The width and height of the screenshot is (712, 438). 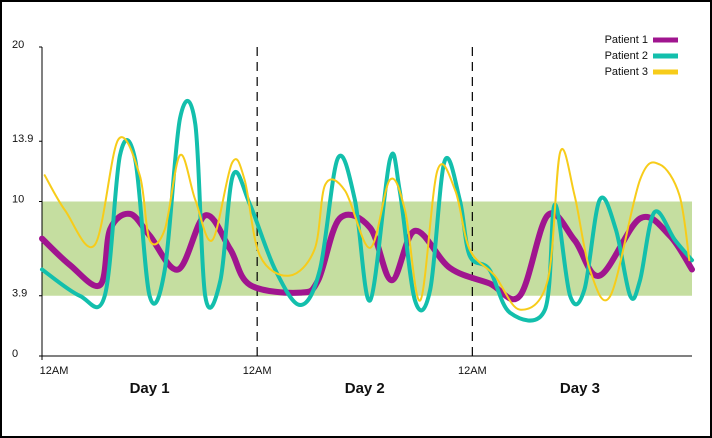 What do you see at coordinates (18, 199) in the screenshot?
I see `y-tick-label: 10` at bounding box center [18, 199].